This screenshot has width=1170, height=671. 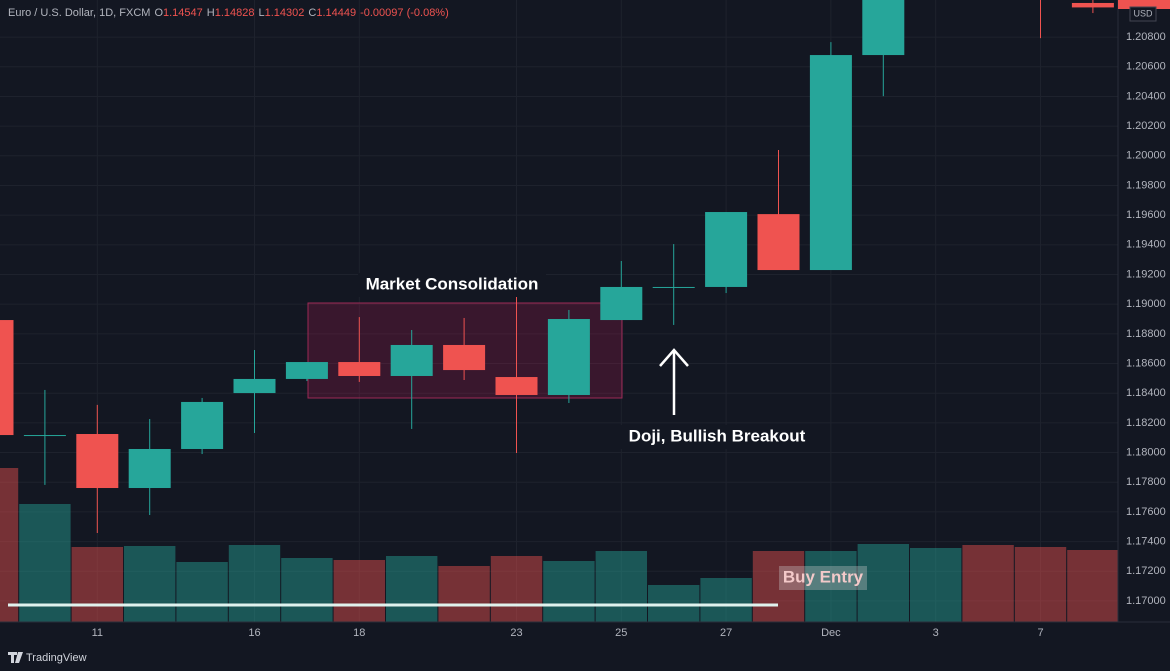 I want to click on annotation: Buy Entry, so click(x=823, y=576).